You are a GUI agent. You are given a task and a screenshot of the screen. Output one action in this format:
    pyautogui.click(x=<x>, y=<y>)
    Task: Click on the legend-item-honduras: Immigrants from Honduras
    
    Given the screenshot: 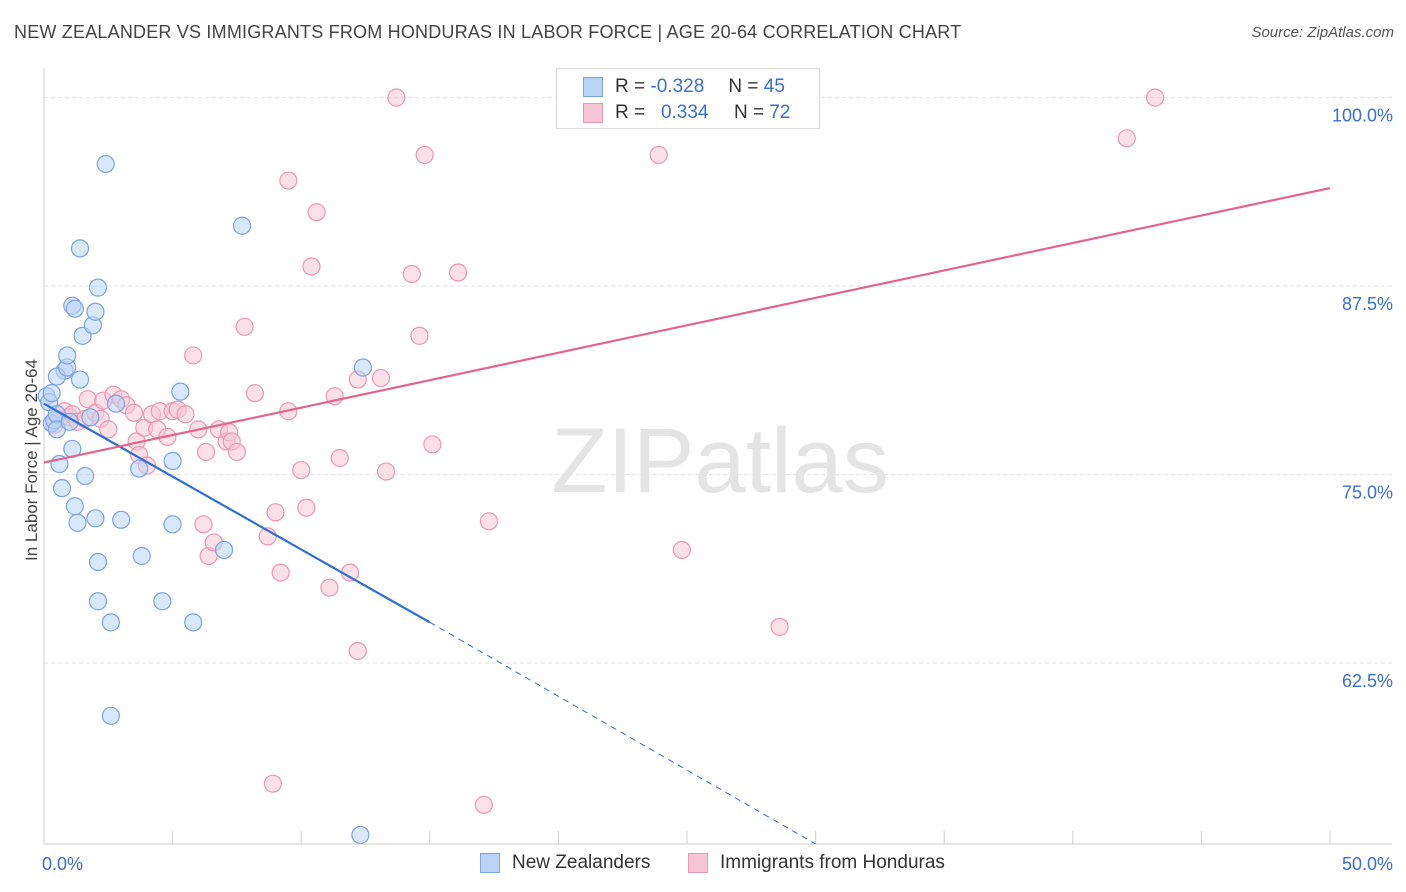 What is the action you would take?
    pyautogui.click(x=816, y=863)
    